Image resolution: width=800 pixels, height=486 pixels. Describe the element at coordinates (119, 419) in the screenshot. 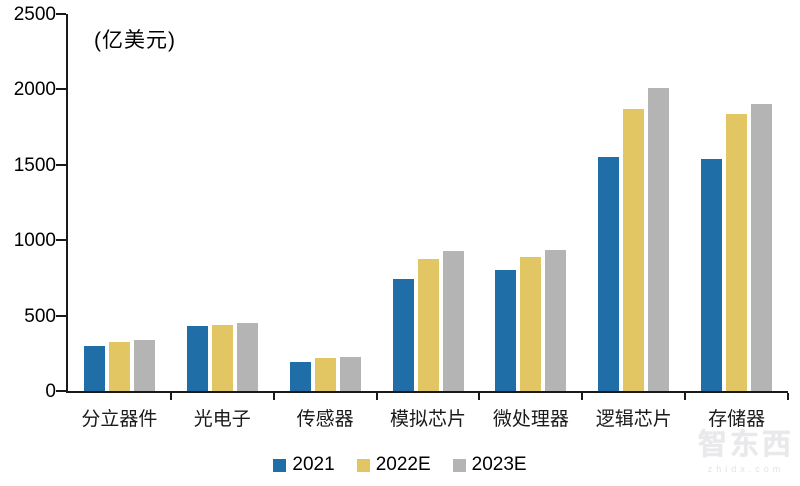

I see `x-axis-category-label: 分立器件` at that location.